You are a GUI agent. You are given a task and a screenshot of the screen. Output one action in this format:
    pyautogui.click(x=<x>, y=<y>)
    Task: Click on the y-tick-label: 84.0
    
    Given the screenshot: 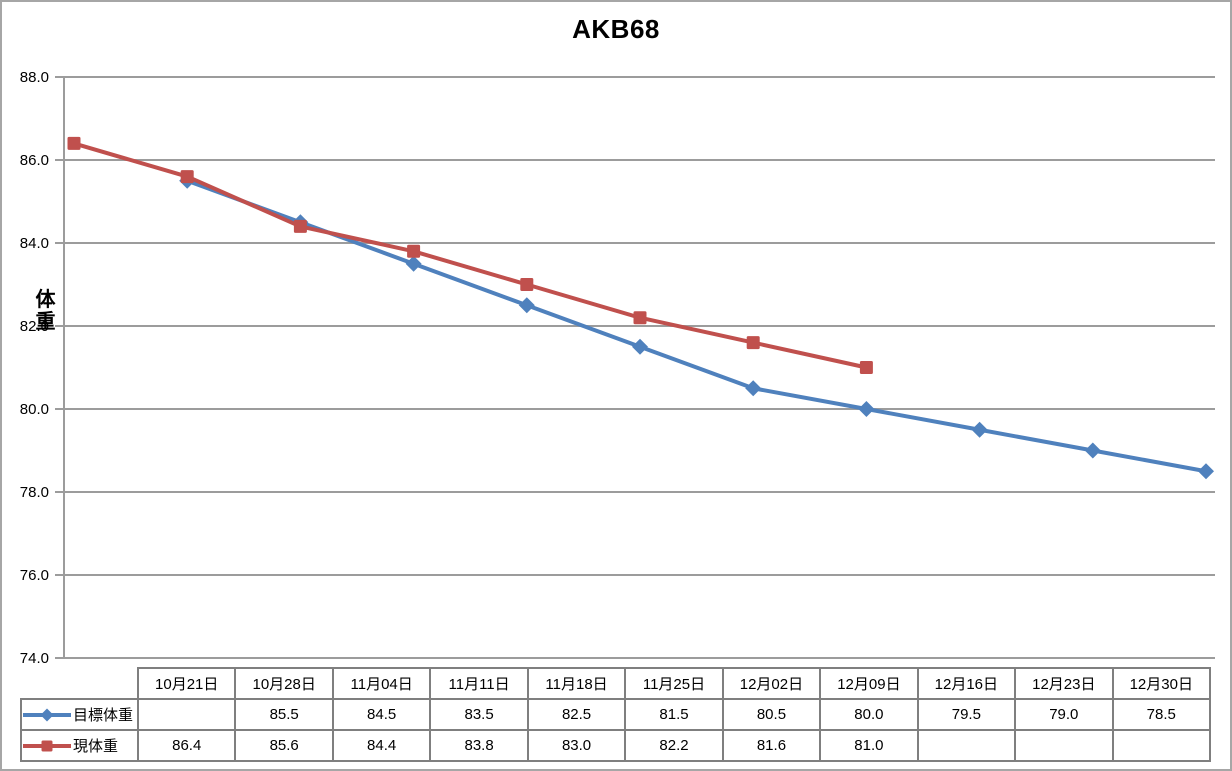 What is the action you would take?
    pyautogui.click(x=34, y=243)
    